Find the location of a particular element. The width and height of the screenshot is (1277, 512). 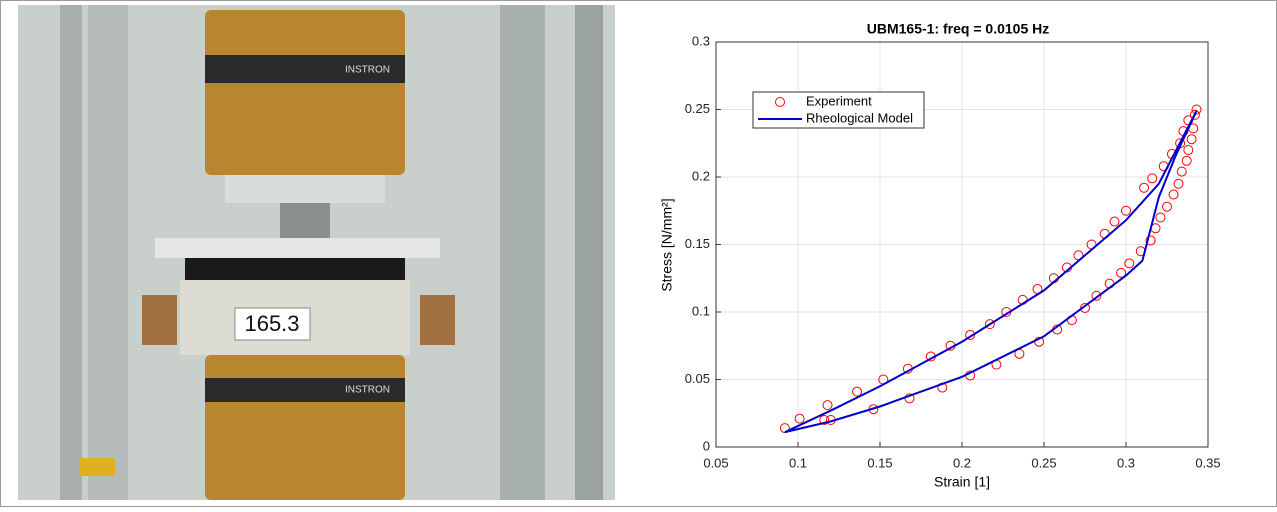

x-tick-label: 0.1 is located at coordinates (798, 462).